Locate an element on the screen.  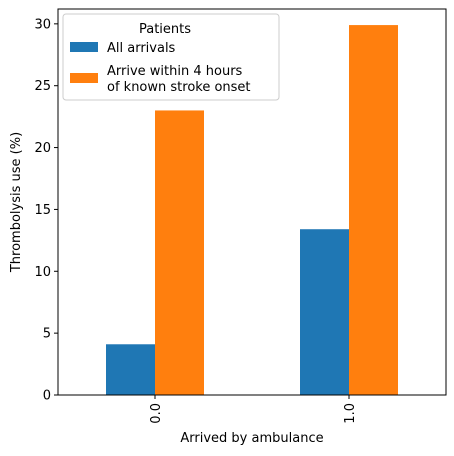
x-tick-label: 1.0 is located at coordinates (350, 413).